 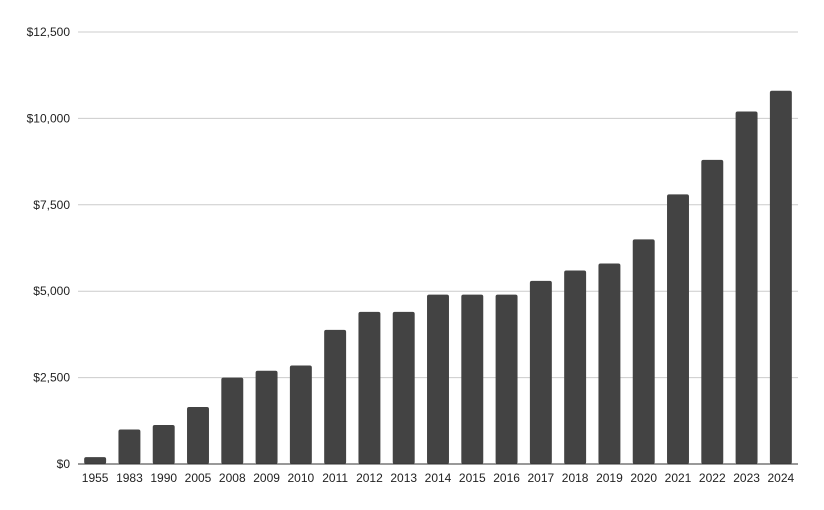 I want to click on bar-2010, so click(x=300, y=414).